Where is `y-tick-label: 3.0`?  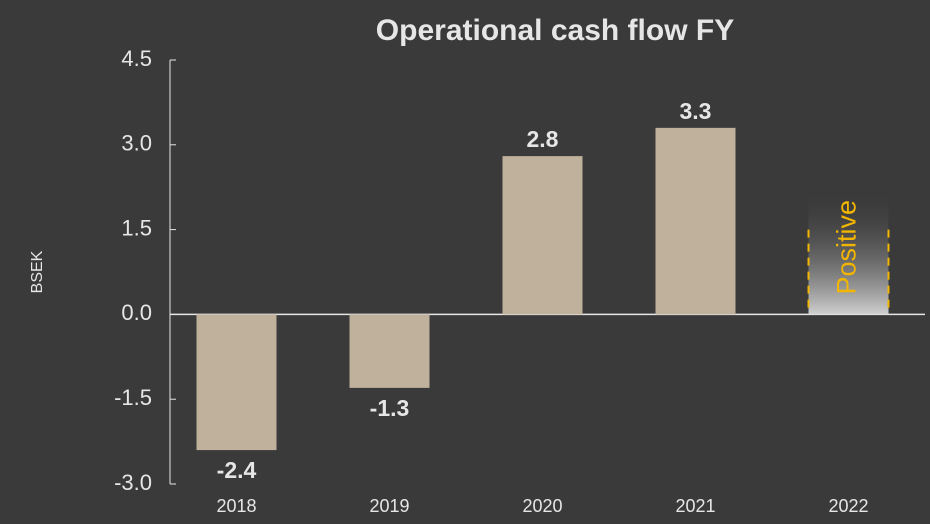
y-tick-label: 3.0 is located at coordinates (136, 143).